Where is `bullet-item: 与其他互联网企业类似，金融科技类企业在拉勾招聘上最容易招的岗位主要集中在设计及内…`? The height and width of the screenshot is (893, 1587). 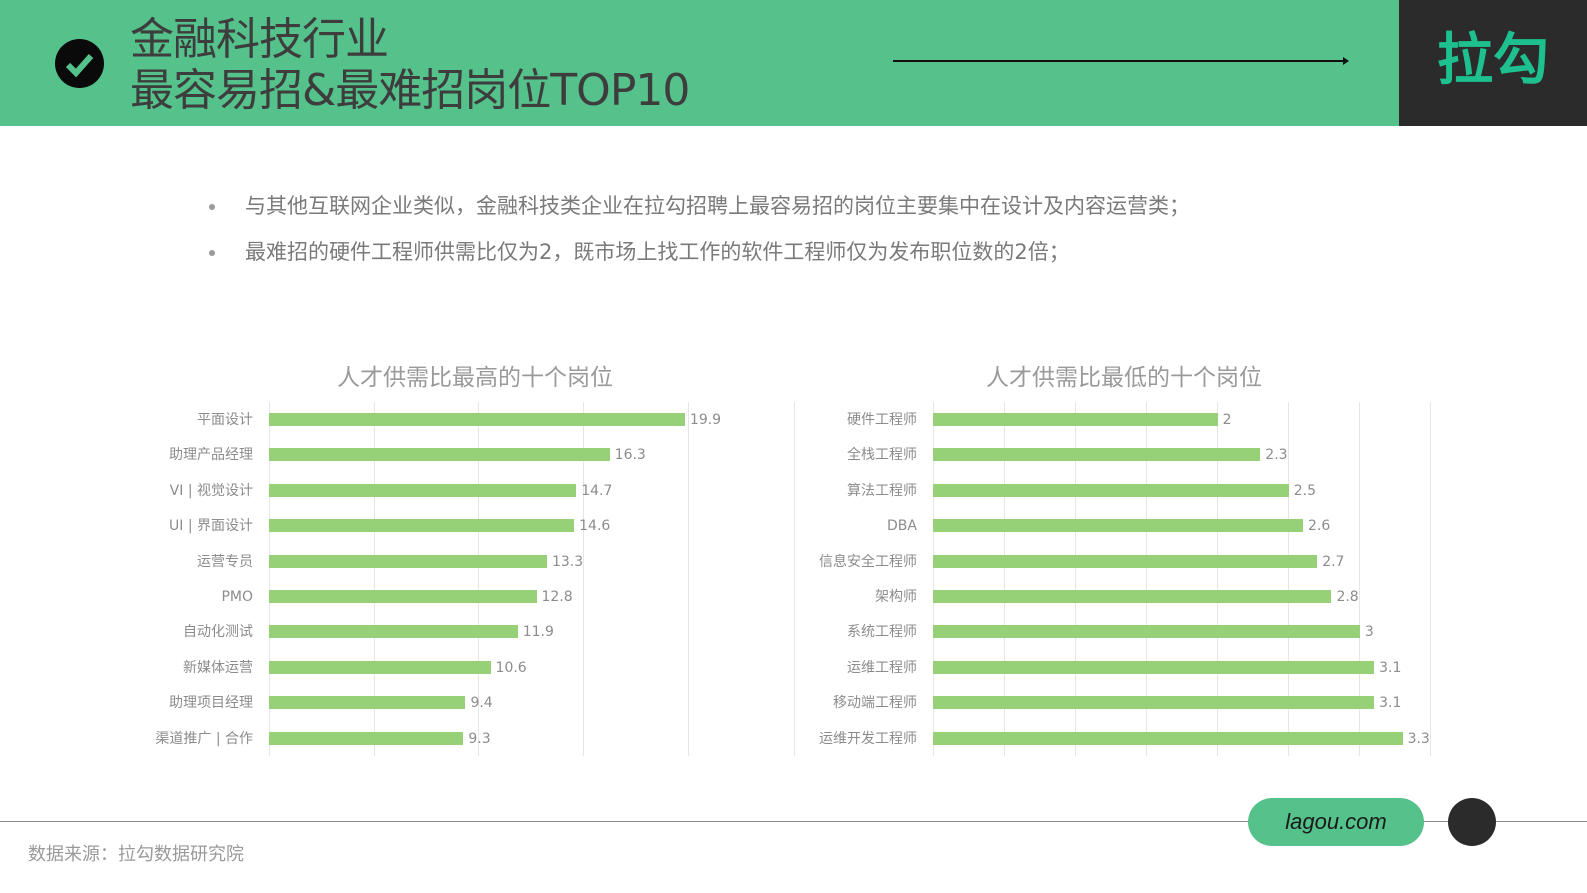
bullet-item: 与其他互联网企业类似，金融科技类企业在拉勾招聘上最容易招的岗位主要集中在设计及内… is located at coordinates (697, 213).